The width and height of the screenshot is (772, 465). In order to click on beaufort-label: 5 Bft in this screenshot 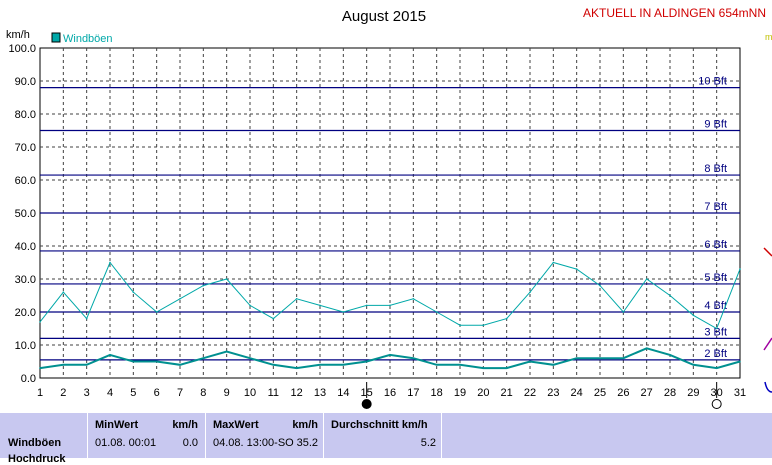, I will do `click(715, 278)`.